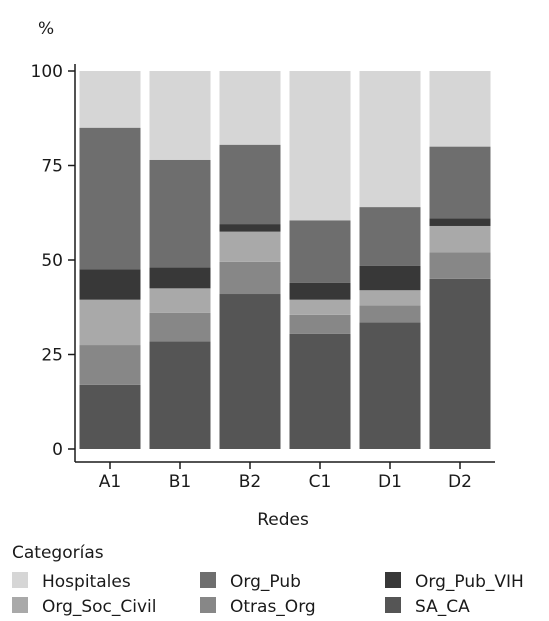 This screenshot has width=549, height=621. What do you see at coordinates (110, 482) in the screenshot?
I see `x-tick-label: A1` at bounding box center [110, 482].